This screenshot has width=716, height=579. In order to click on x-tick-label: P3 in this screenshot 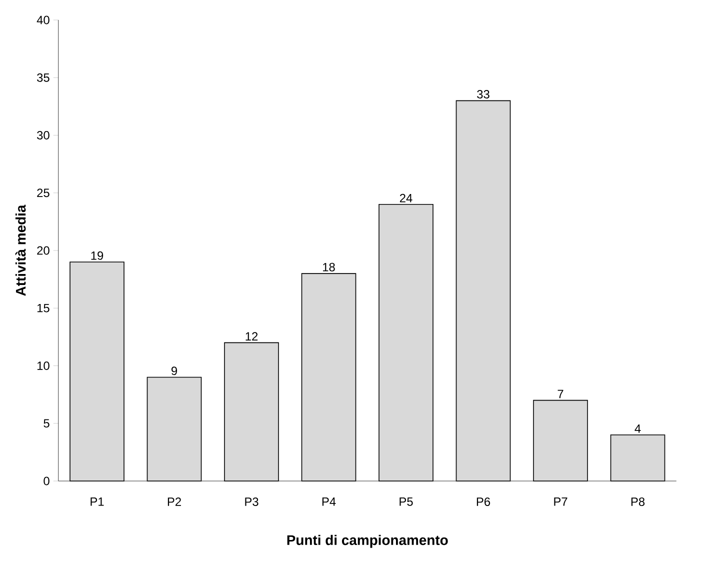, I will do `click(251, 502)`.